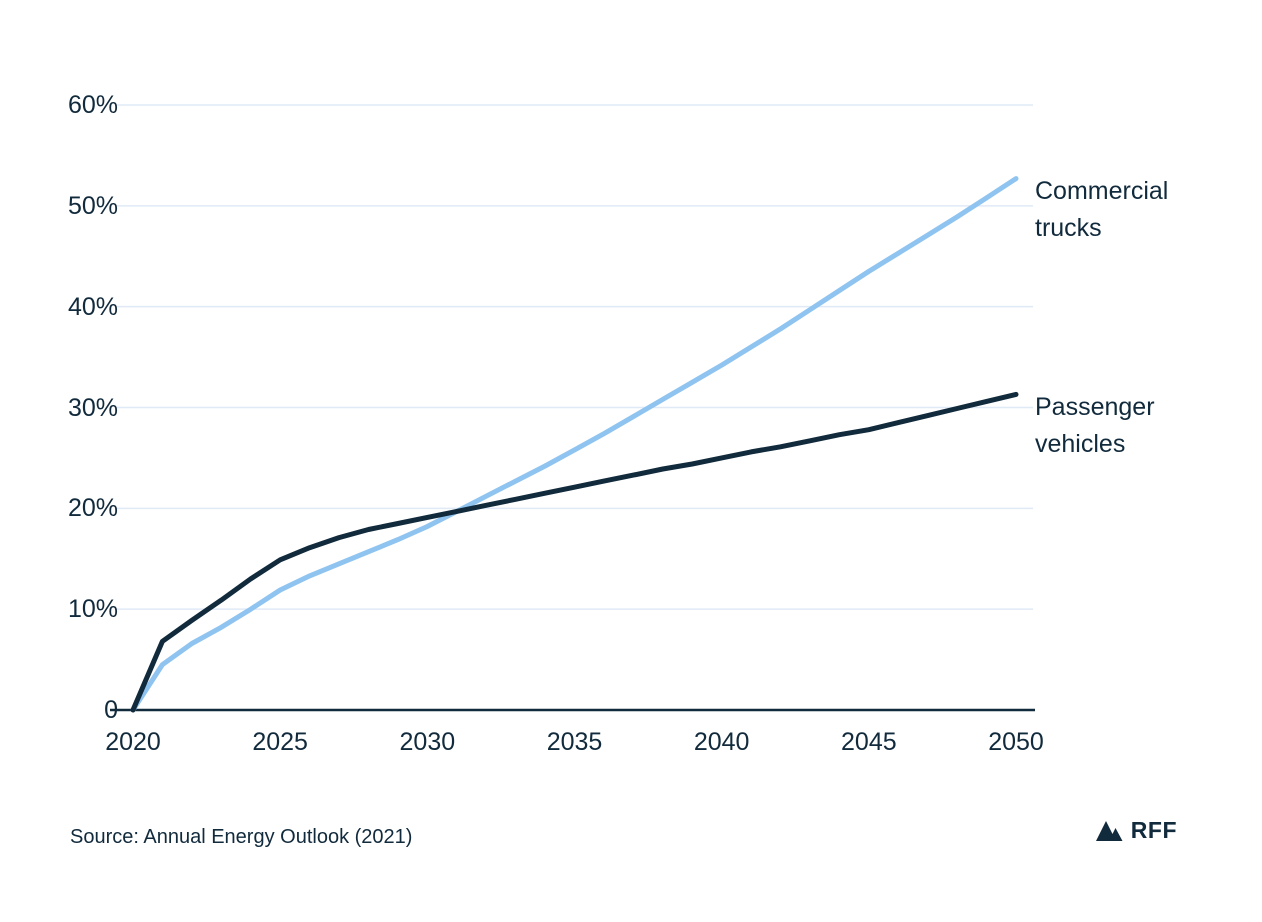 This screenshot has width=1262, height=922. Describe the element at coordinates (1109, 831) in the screenshot. I see `mountains-icon` at that location.